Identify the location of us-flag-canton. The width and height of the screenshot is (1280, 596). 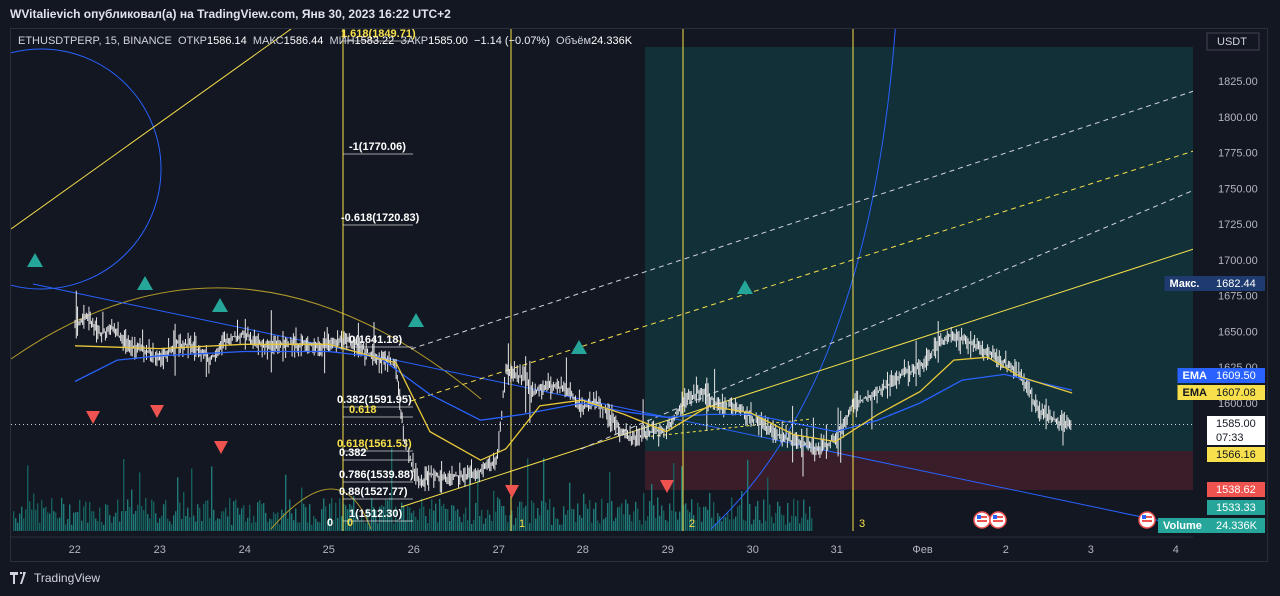
(1144, 517).